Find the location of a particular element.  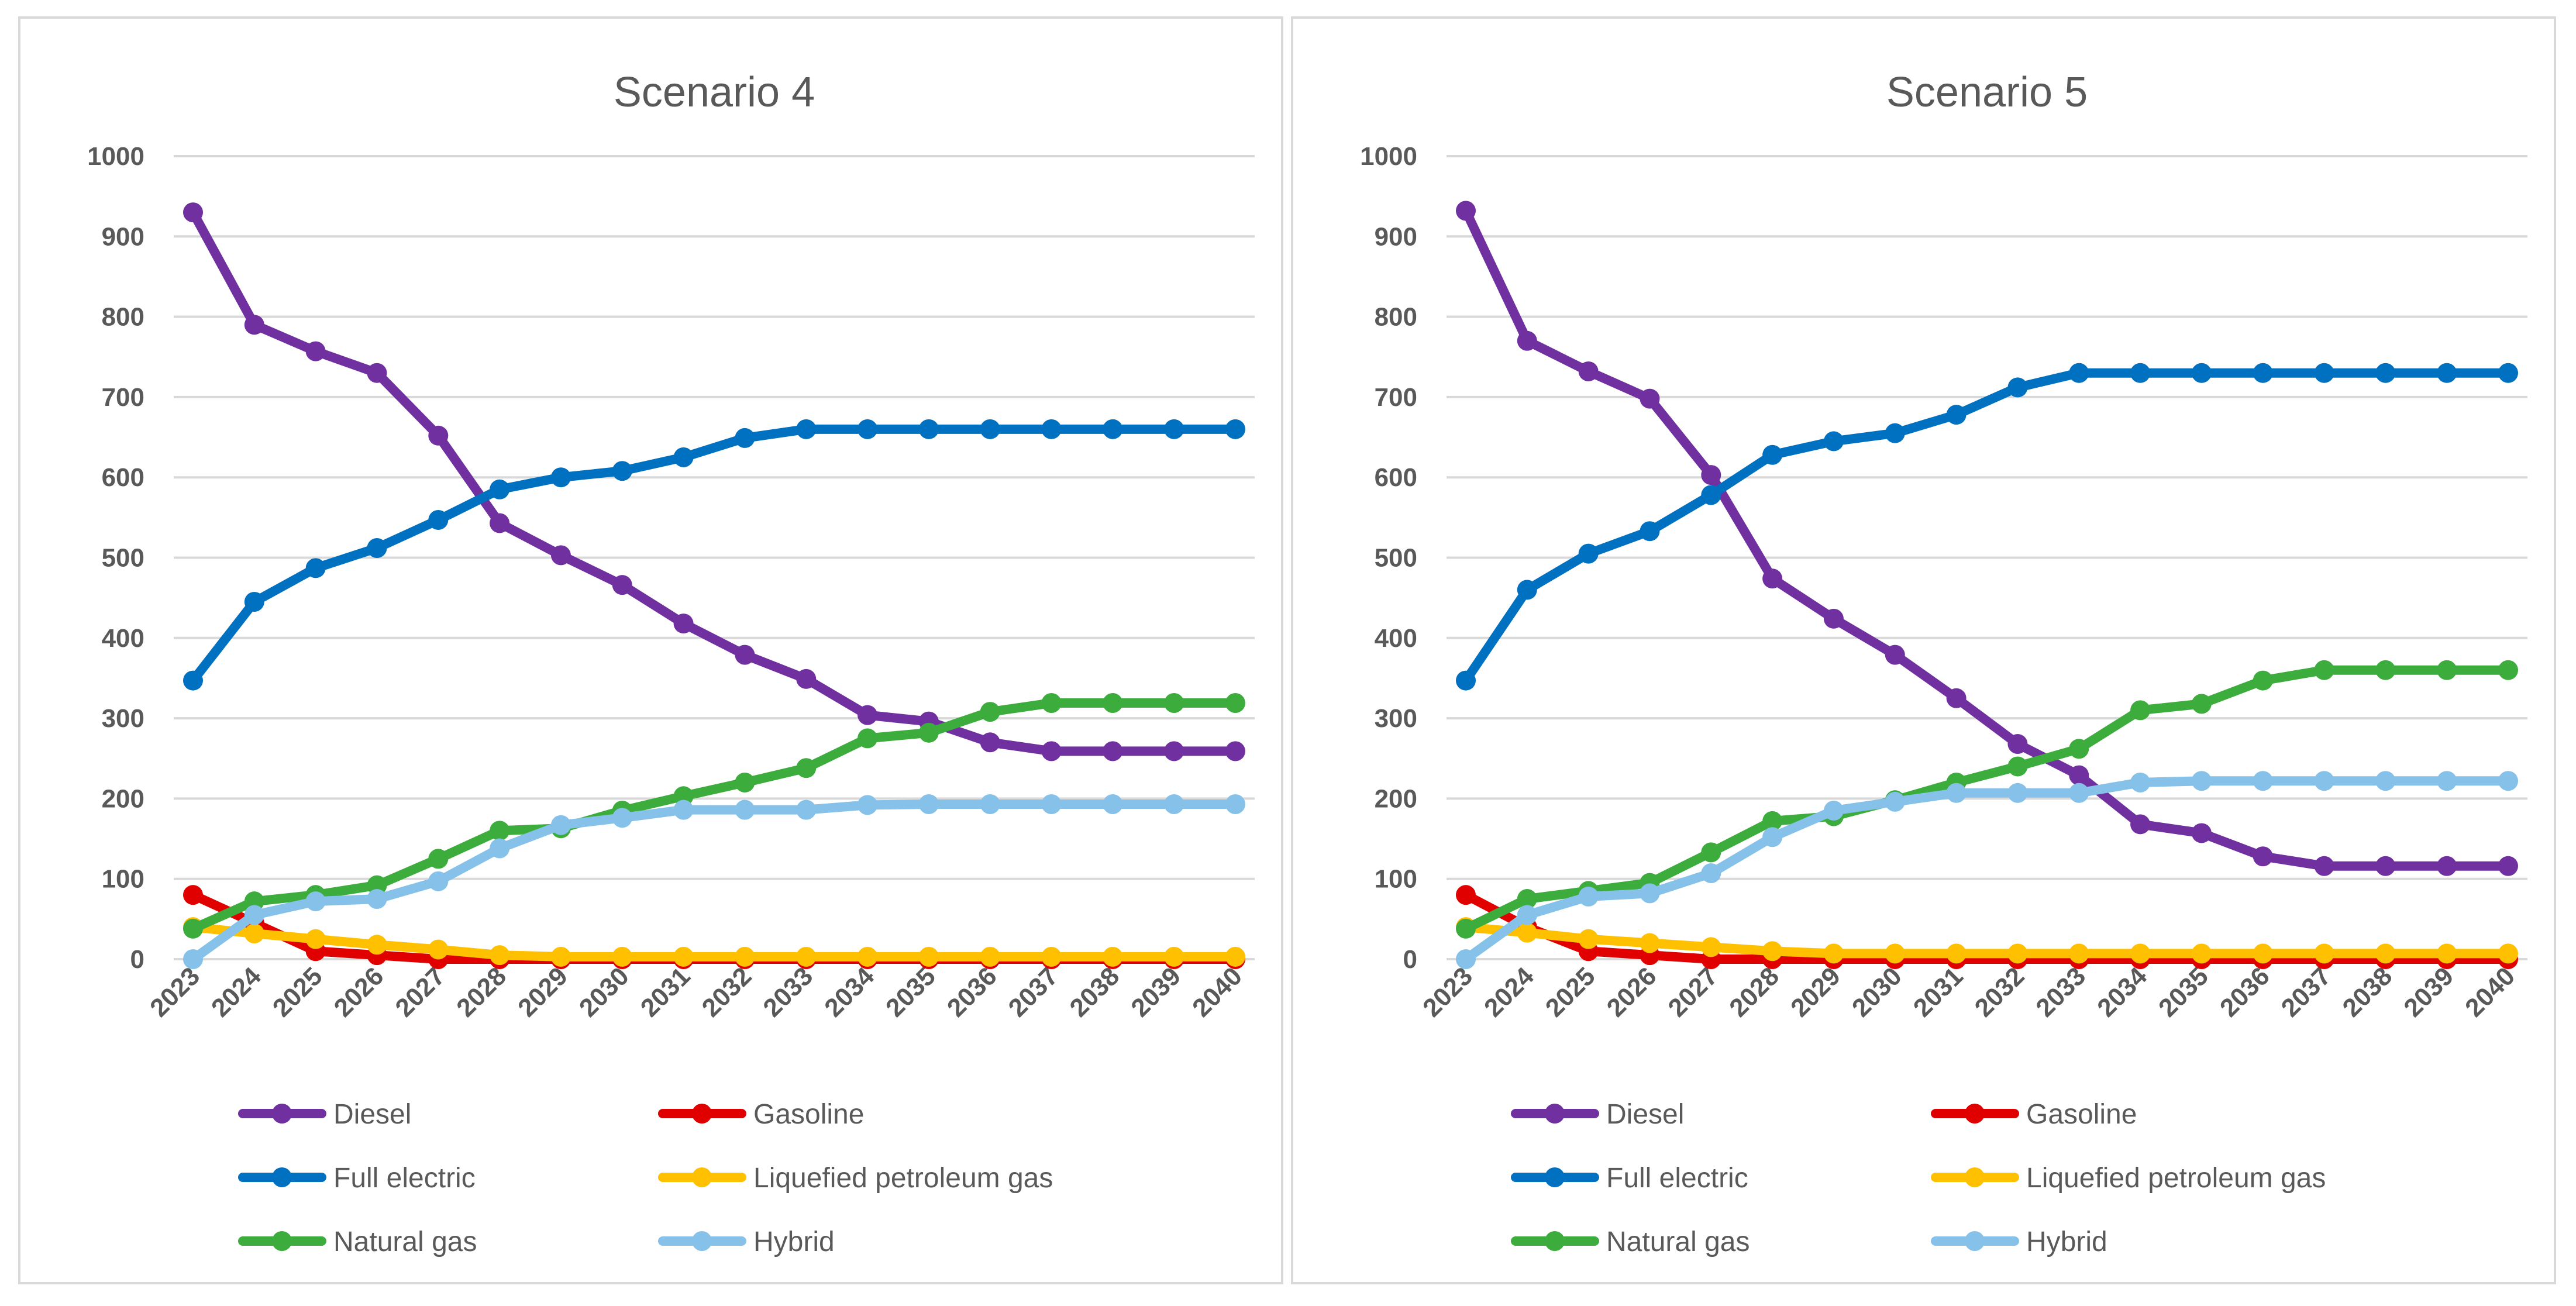

x-tick-label: 2033 is located at coordinates (2060, 992).